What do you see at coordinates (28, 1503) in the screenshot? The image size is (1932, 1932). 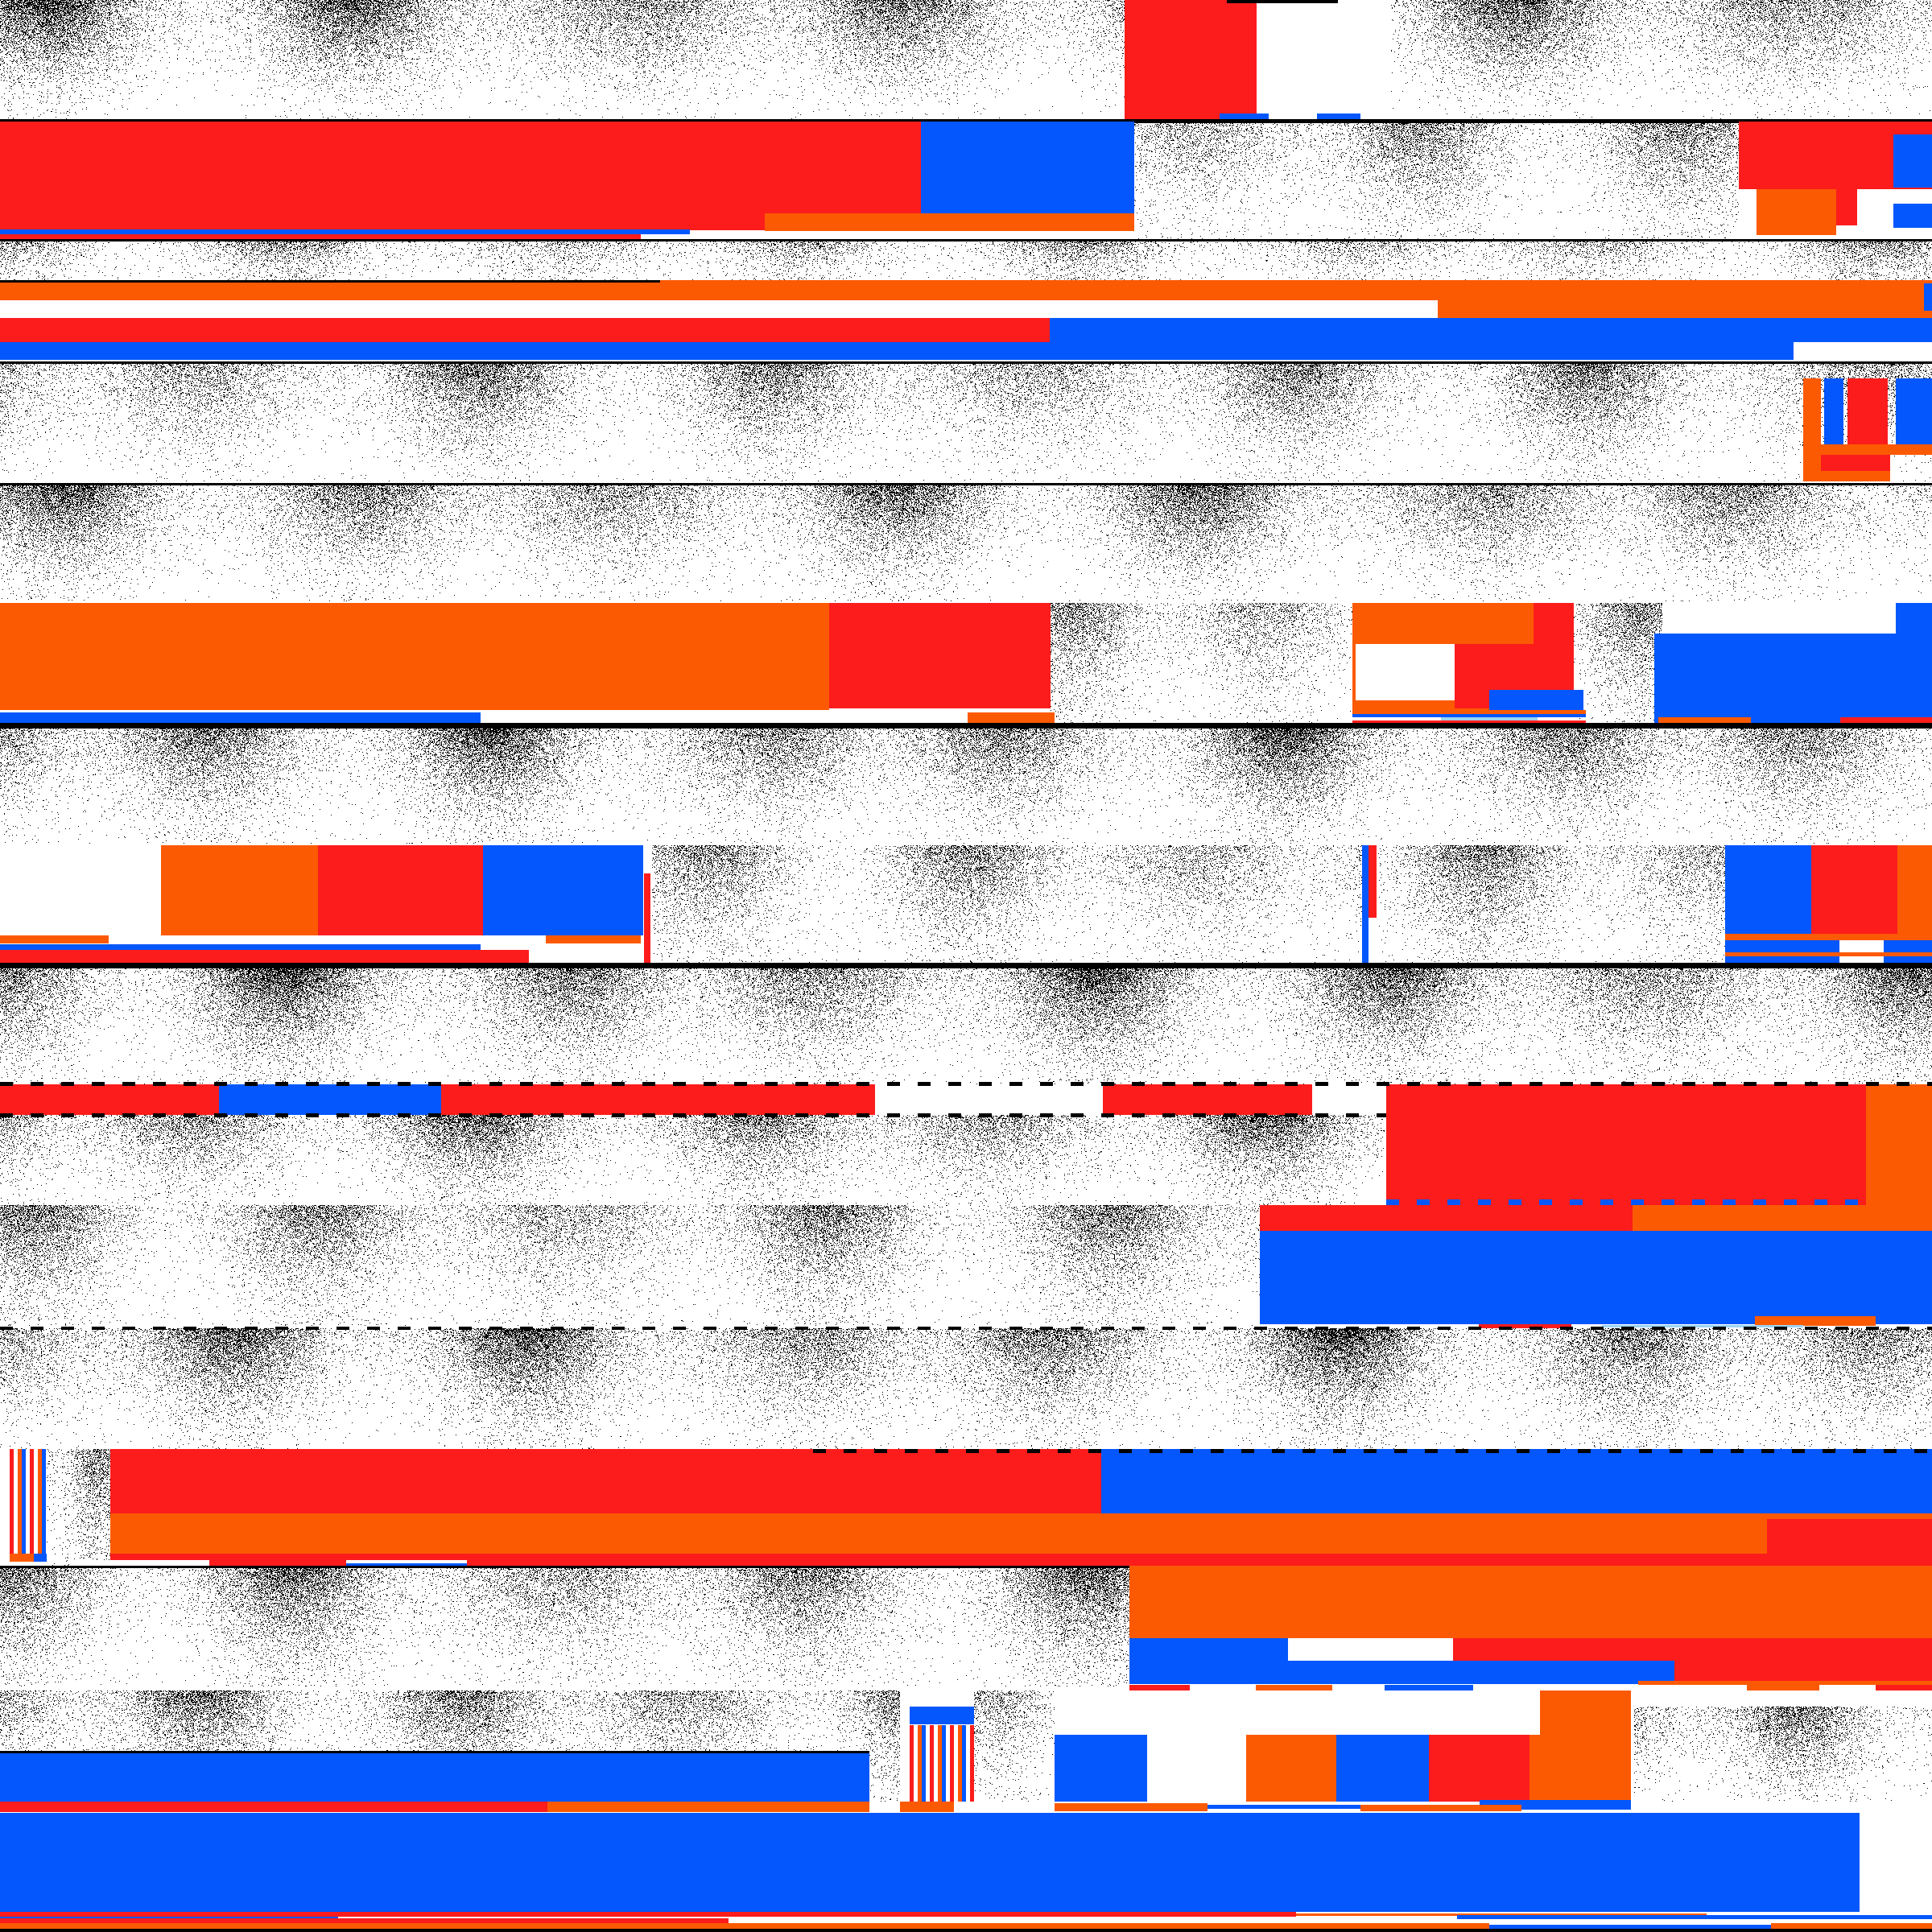 I see `vertical-stripe-column` at bounding box center [28, 1503].